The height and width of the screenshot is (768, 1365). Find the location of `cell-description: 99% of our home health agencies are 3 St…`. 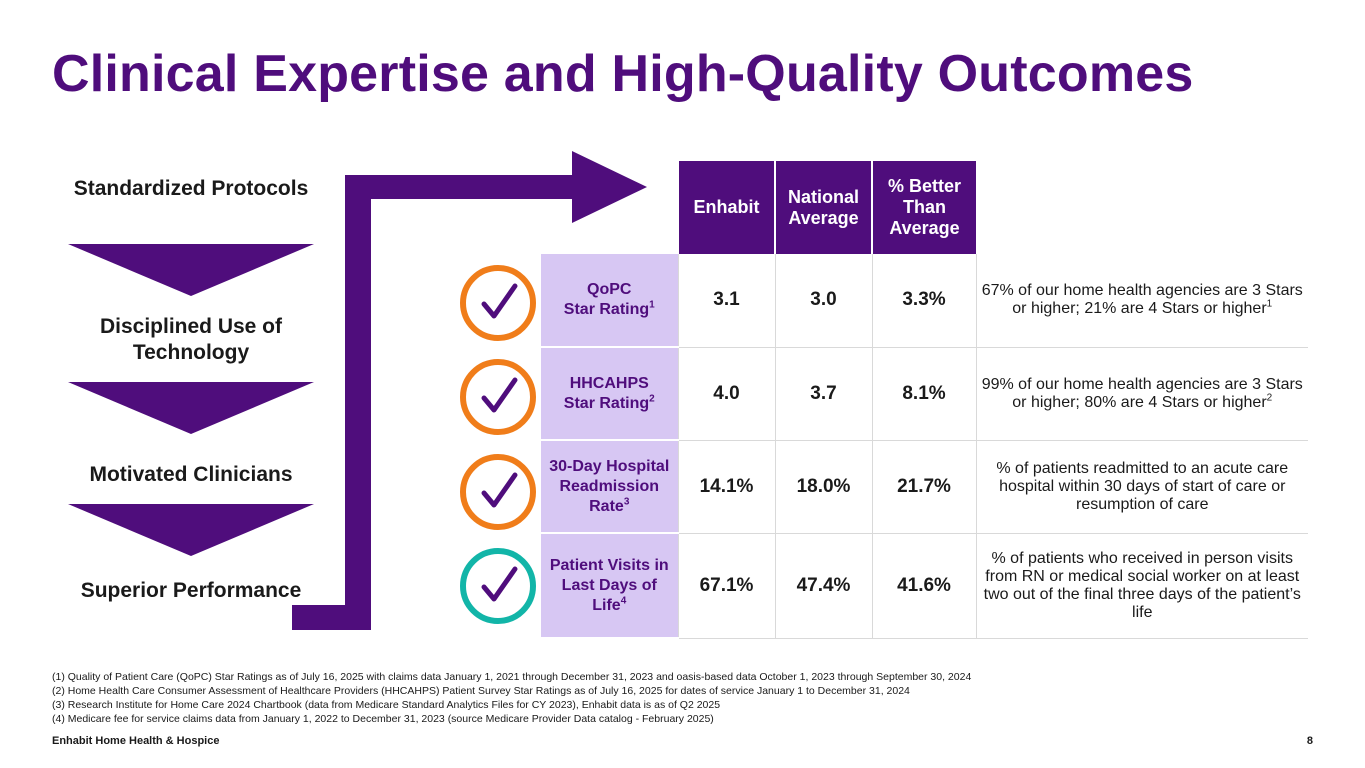

cell-description: 99% of our home health agencies are 3 St… is located at coordinates (1141, 394).